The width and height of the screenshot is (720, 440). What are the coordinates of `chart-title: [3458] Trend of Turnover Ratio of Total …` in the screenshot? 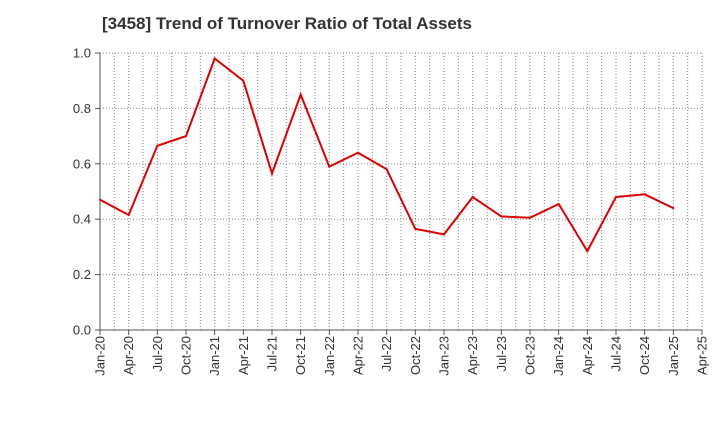 It's located at (287, 23).